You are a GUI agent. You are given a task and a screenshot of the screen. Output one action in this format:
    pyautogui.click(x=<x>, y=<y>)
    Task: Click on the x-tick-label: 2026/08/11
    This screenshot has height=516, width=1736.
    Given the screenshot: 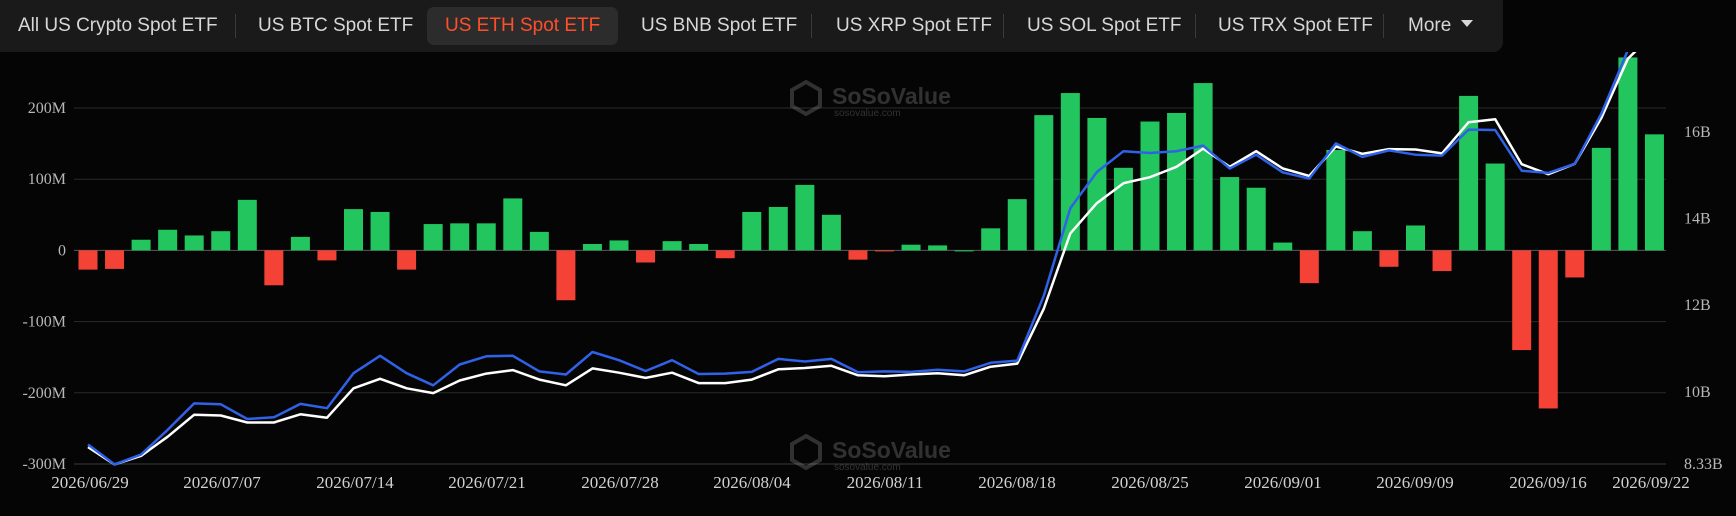 What is the action you would take?
    pyautogui.click(x=885, y=482)
    